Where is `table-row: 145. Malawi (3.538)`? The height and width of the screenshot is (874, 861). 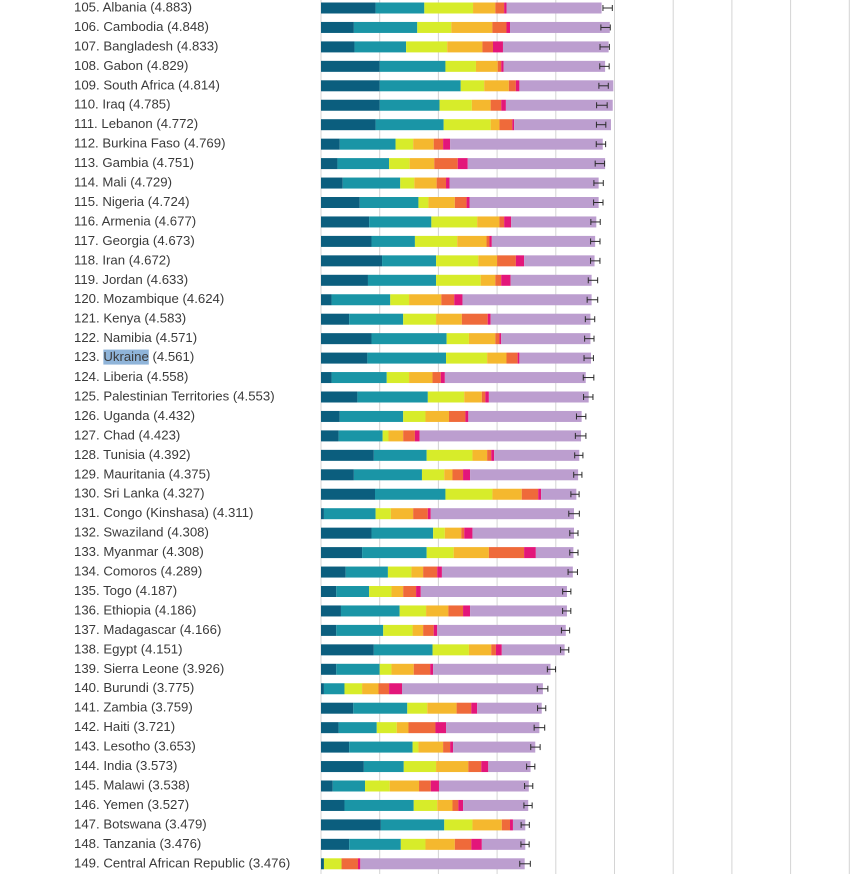
table-row: 145. Malawi (3.538) is located at coordinates (304, 784).